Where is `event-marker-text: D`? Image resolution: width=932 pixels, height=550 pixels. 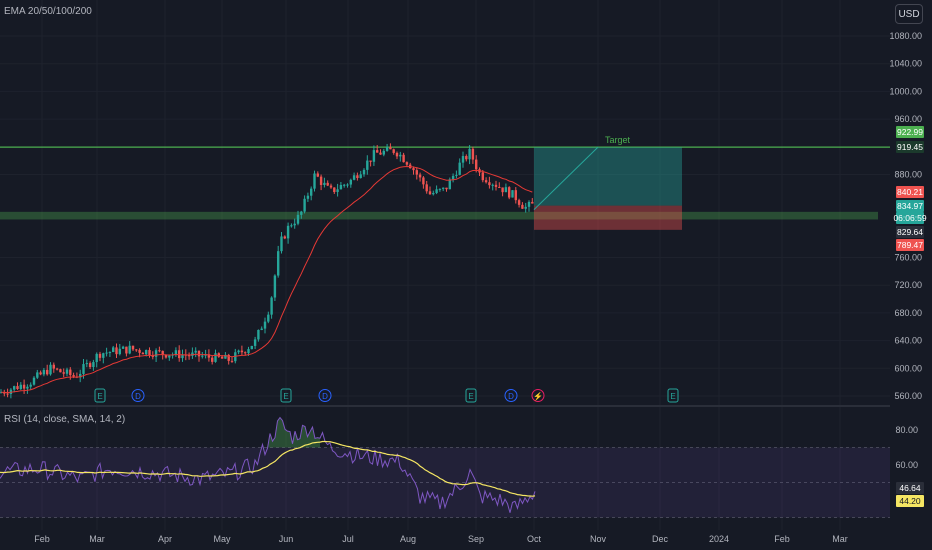
event-marker-text: D is located at coordinates (138, 396).